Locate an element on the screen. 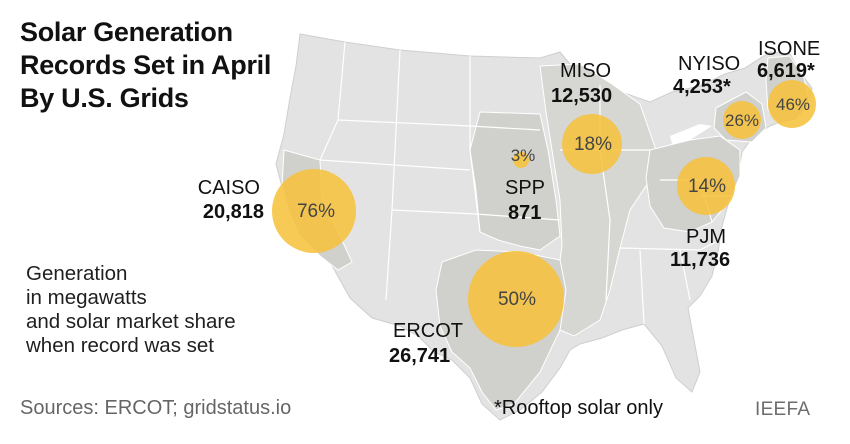  caiso-share: 76% is located at coordinates (316, 211).